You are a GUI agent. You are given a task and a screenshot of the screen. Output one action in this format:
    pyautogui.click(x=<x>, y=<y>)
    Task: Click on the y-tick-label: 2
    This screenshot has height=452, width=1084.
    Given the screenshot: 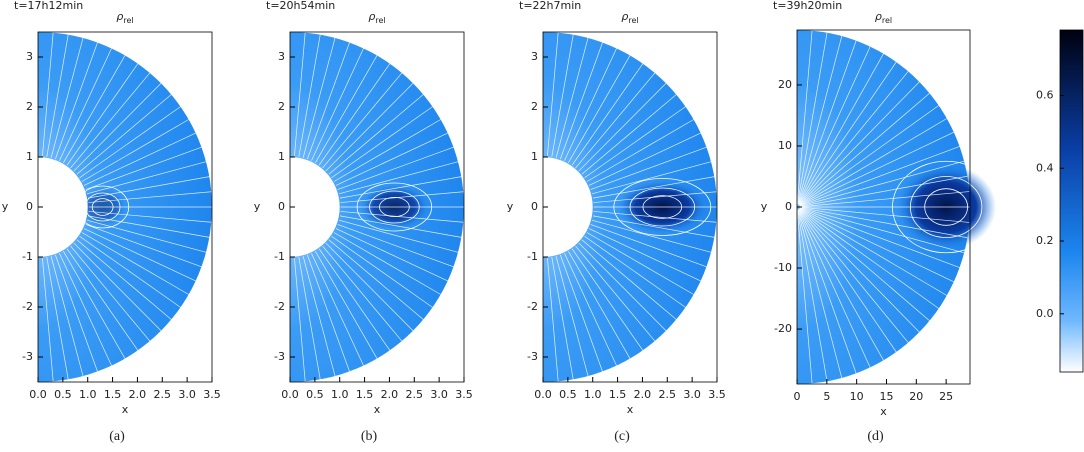 What is the action you would take?
    pyautogui.click(x=29, y=106)
    